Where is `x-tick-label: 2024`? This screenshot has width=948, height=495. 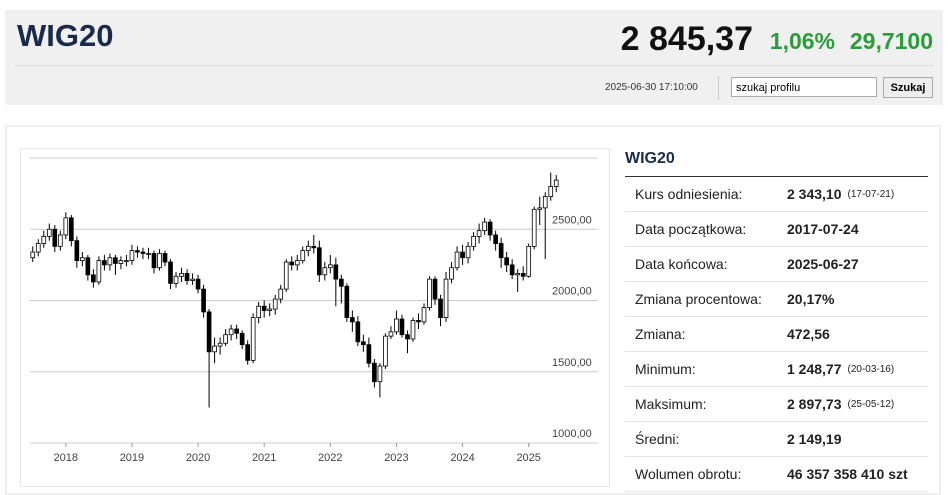 x-tick-label: 2024 is located at coordinates (462, 458).